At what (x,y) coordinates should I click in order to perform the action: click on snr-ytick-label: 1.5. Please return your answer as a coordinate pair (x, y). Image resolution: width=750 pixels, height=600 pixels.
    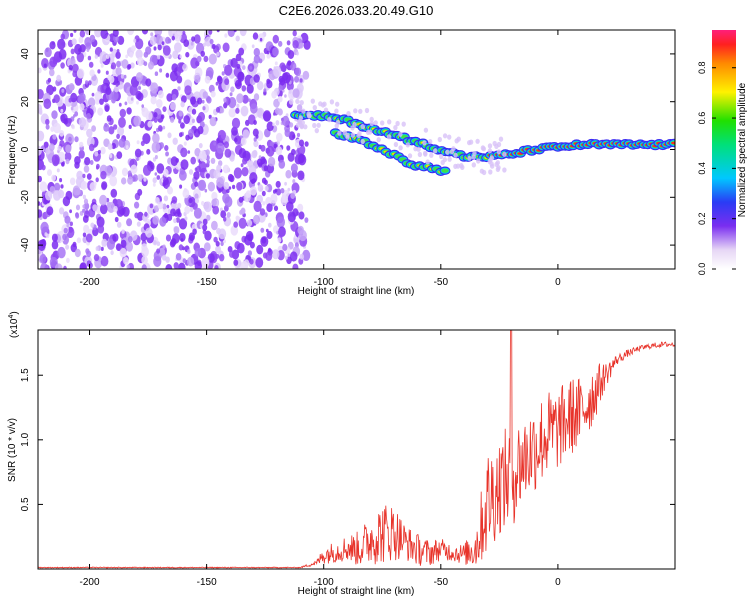
    Looking at the image, I should click on (25, 375).